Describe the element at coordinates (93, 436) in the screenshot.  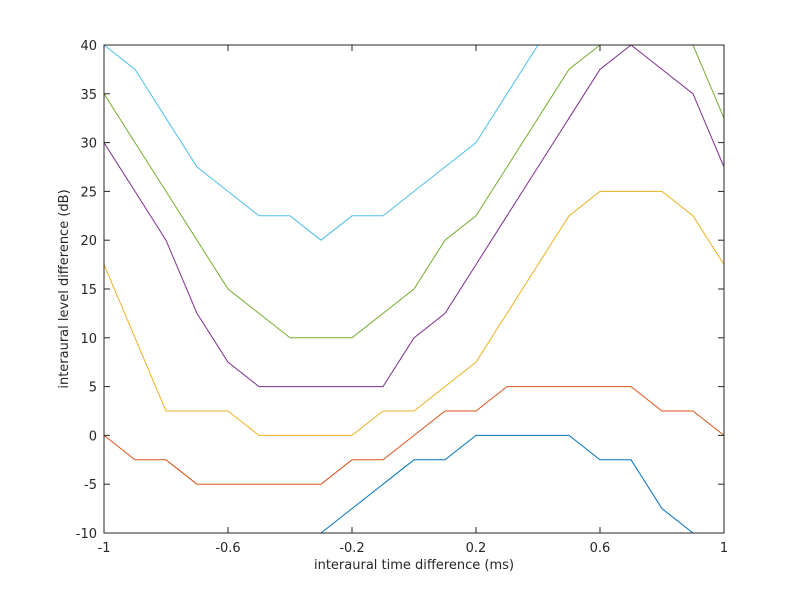
I see `y-tick-label: 0` at that location.